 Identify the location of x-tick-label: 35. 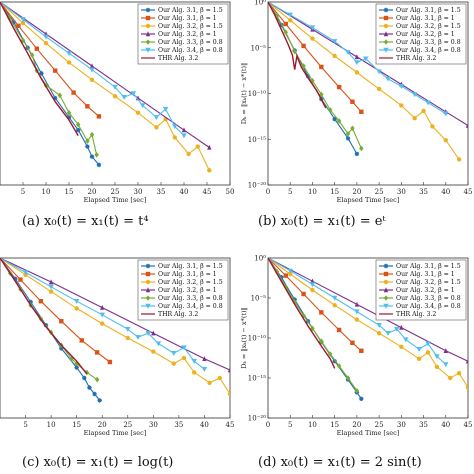
(161, 192).